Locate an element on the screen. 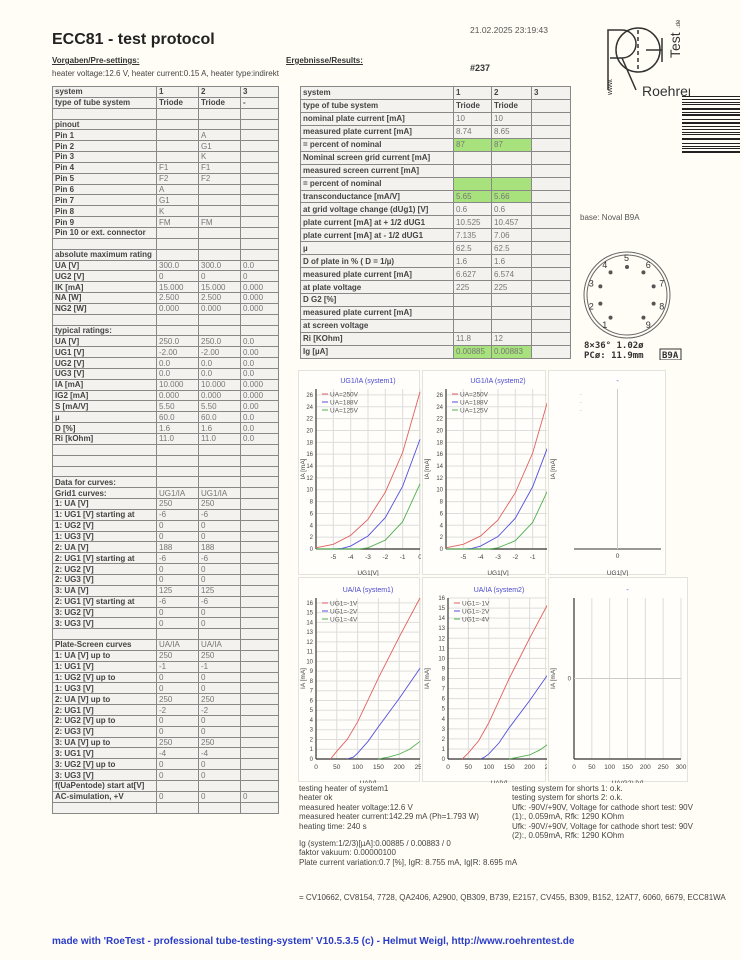 The height and width of the screenshot is (960, 742). cell-system-1: 5.65 is located at coordinates (472, 196).